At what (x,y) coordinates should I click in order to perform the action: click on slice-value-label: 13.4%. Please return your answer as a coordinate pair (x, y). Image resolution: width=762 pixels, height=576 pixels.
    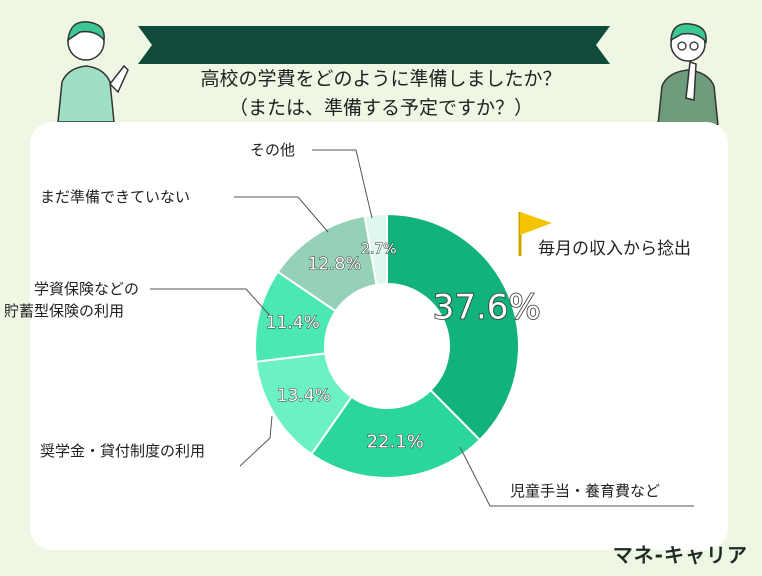
    Looking at the image, I should click on (304, 396).